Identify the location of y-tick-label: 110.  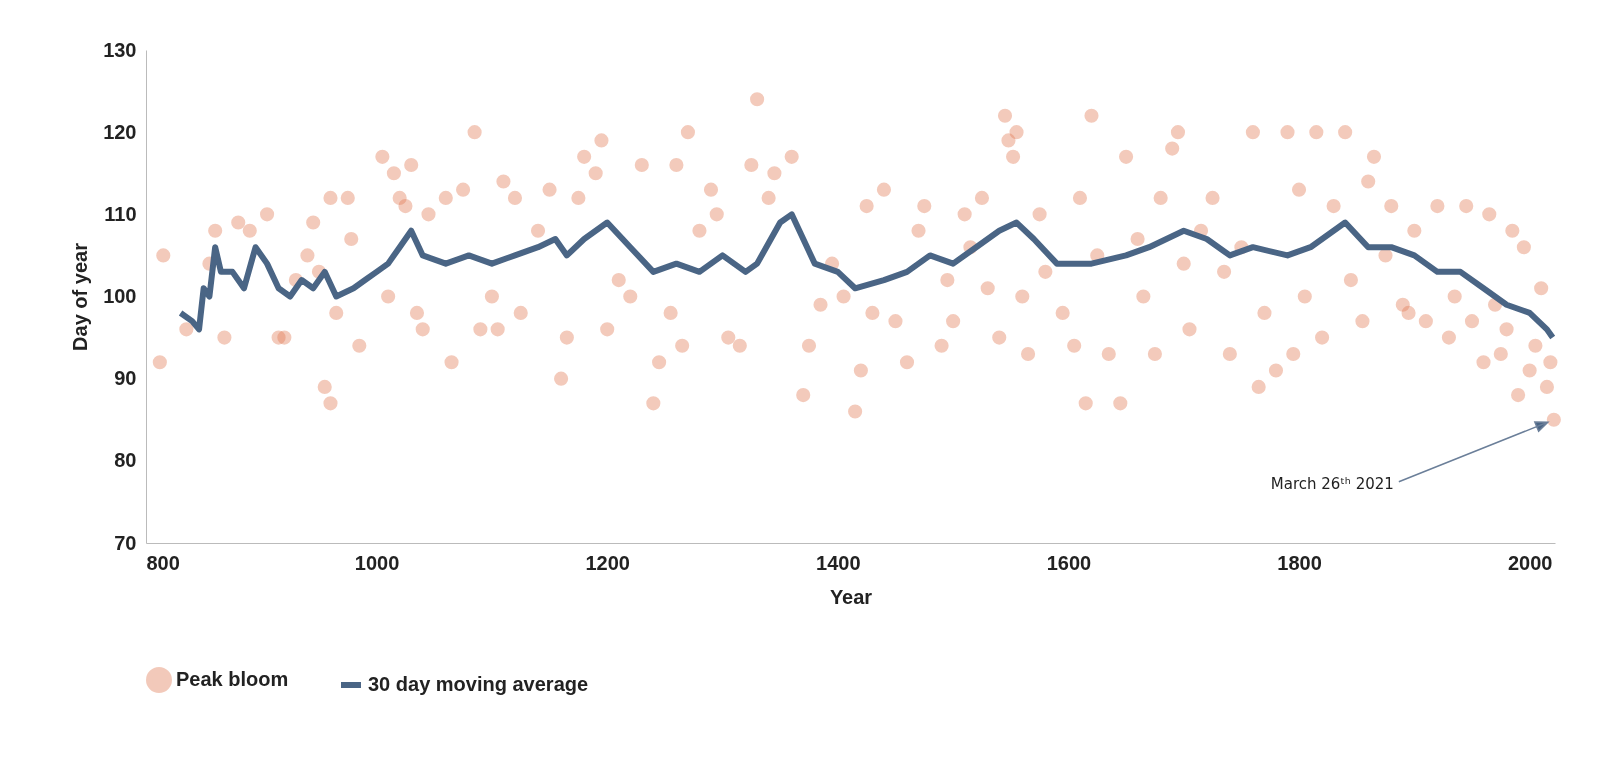
(120, 213).